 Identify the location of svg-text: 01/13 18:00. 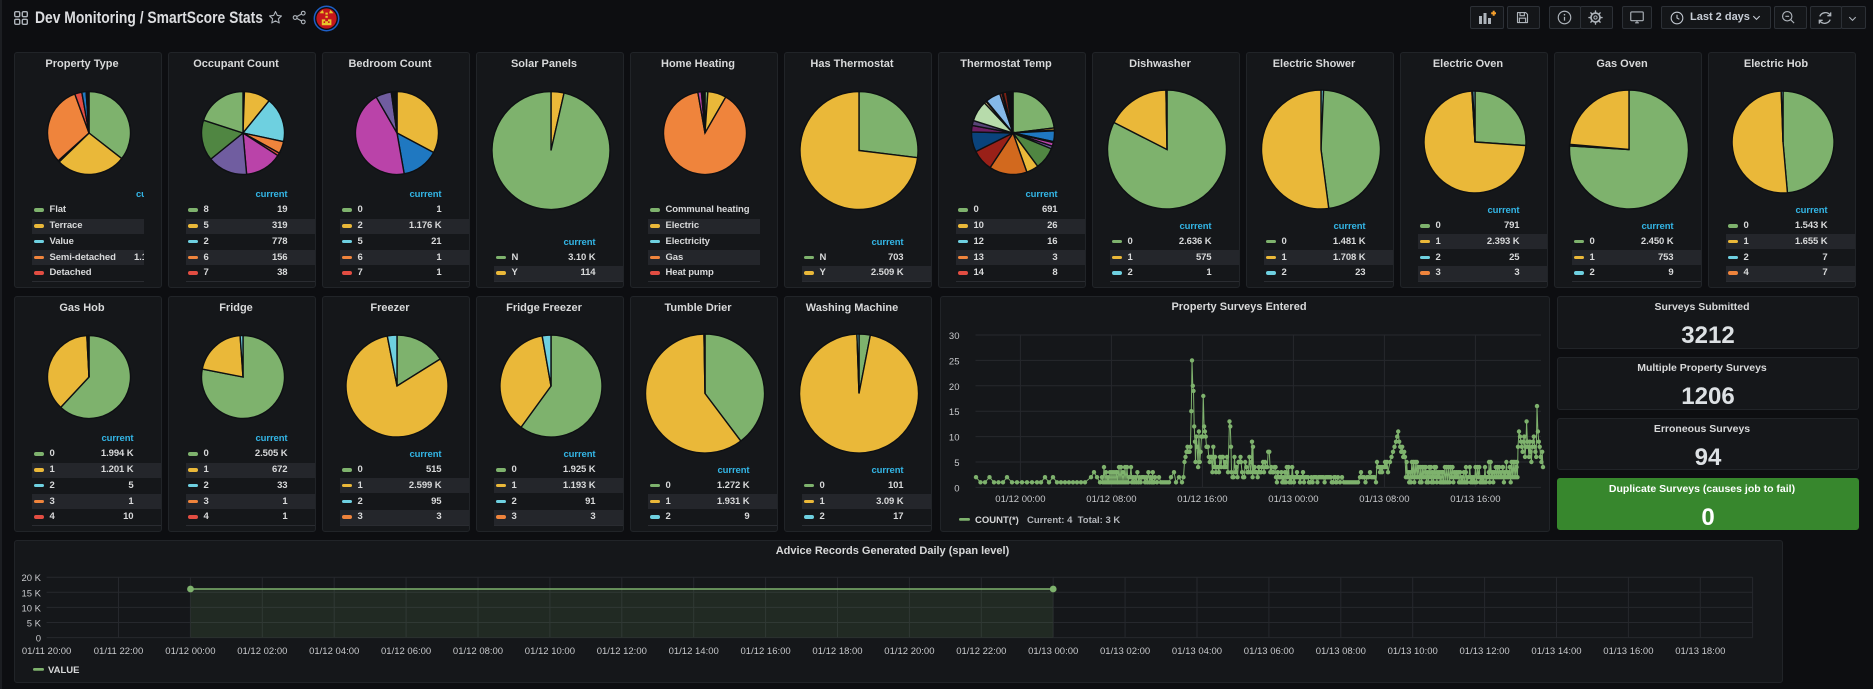
(1700, 651).